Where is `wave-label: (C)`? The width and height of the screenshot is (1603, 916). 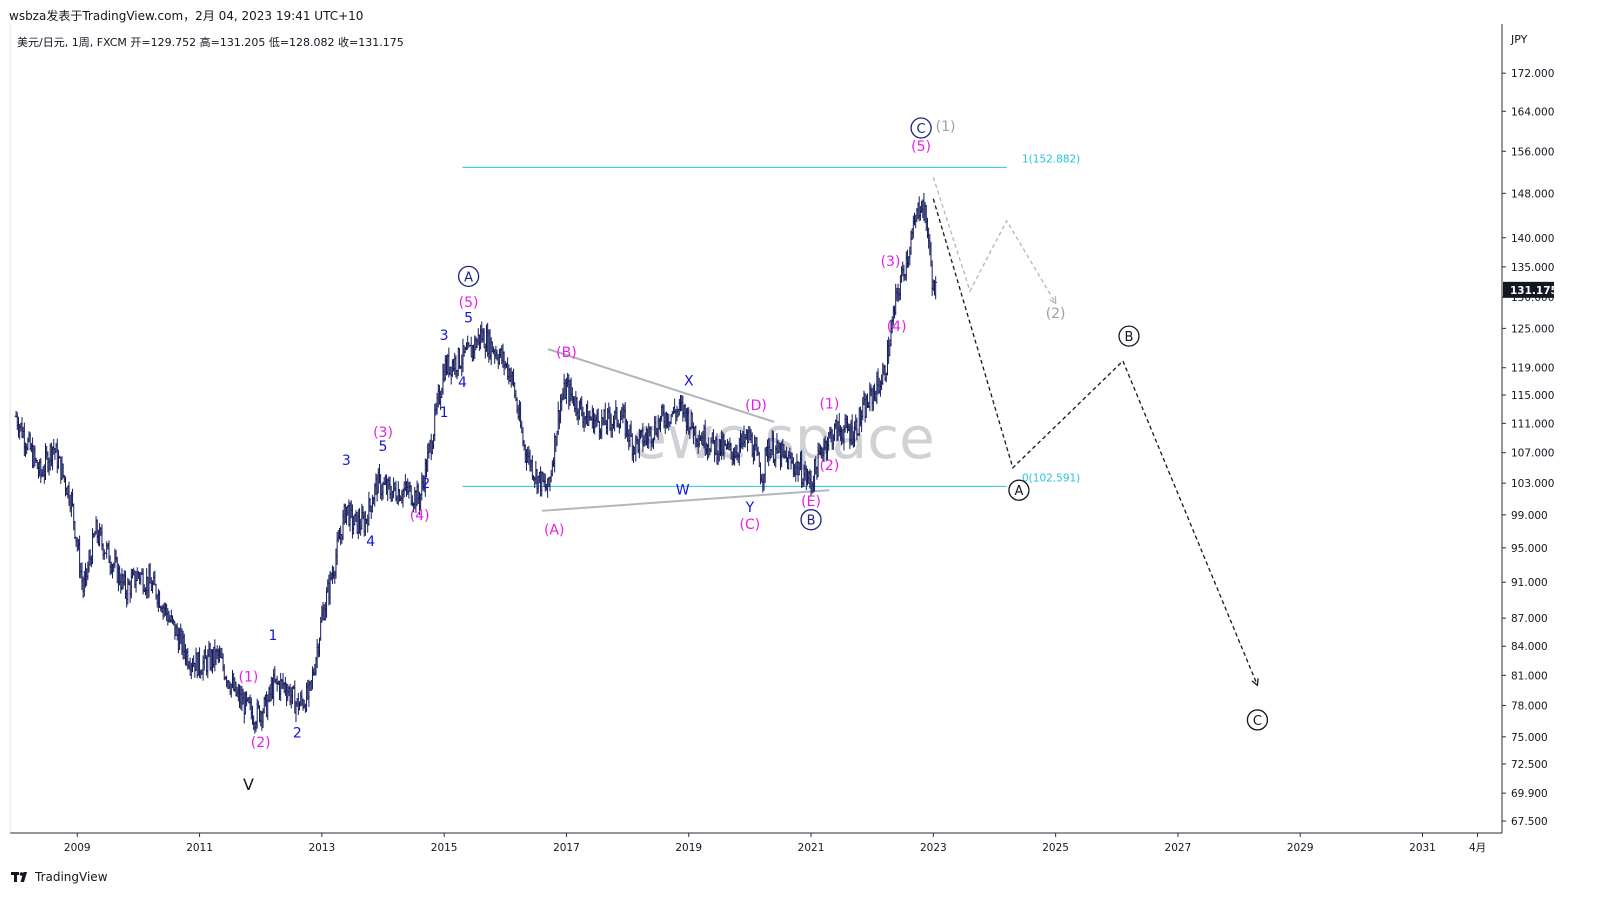
wave-label: (C) is located at coordinates (750, 525).